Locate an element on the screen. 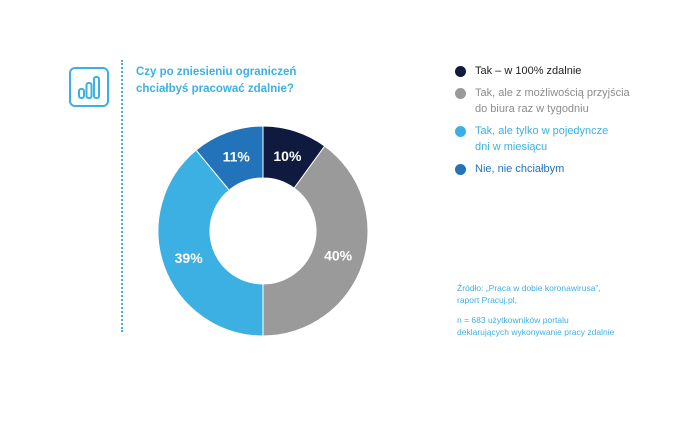  donut-slice-no is located at coordinates (229, 158).